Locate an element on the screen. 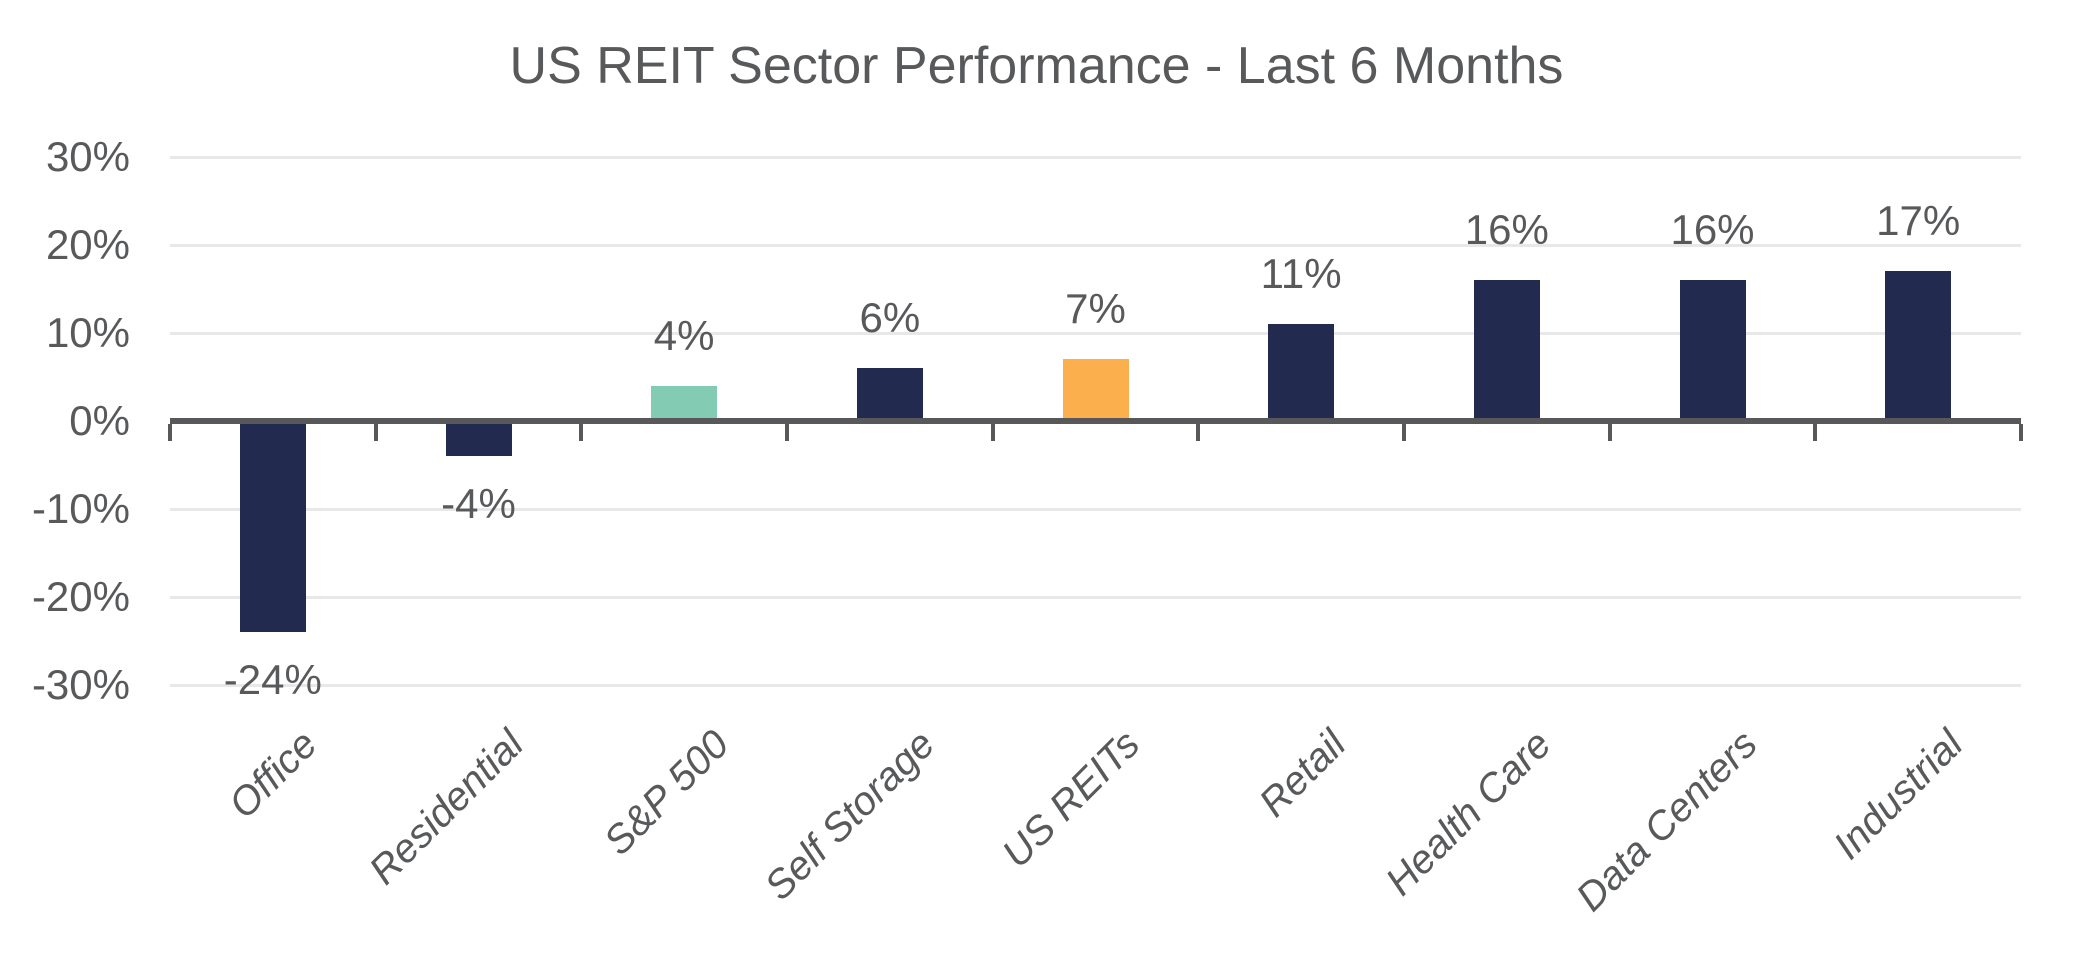 This screenshot has height=969, width=2073. bar-self-storage is located at coordinates (889, 394).